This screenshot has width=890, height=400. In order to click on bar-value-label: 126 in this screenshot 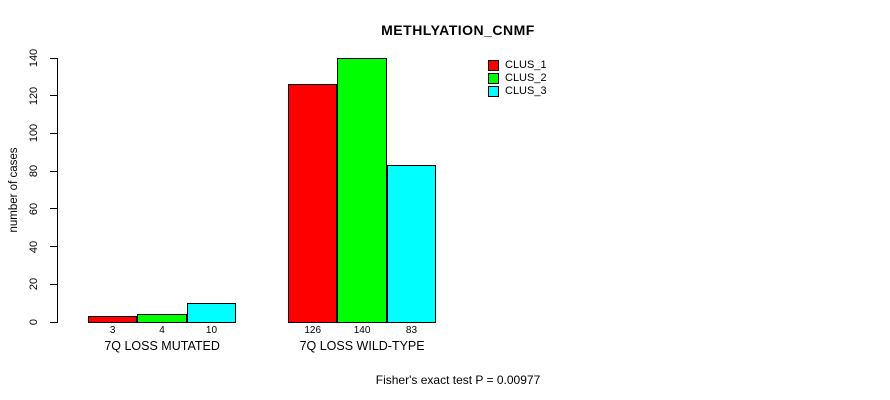, I will do `click(313, 330)`.